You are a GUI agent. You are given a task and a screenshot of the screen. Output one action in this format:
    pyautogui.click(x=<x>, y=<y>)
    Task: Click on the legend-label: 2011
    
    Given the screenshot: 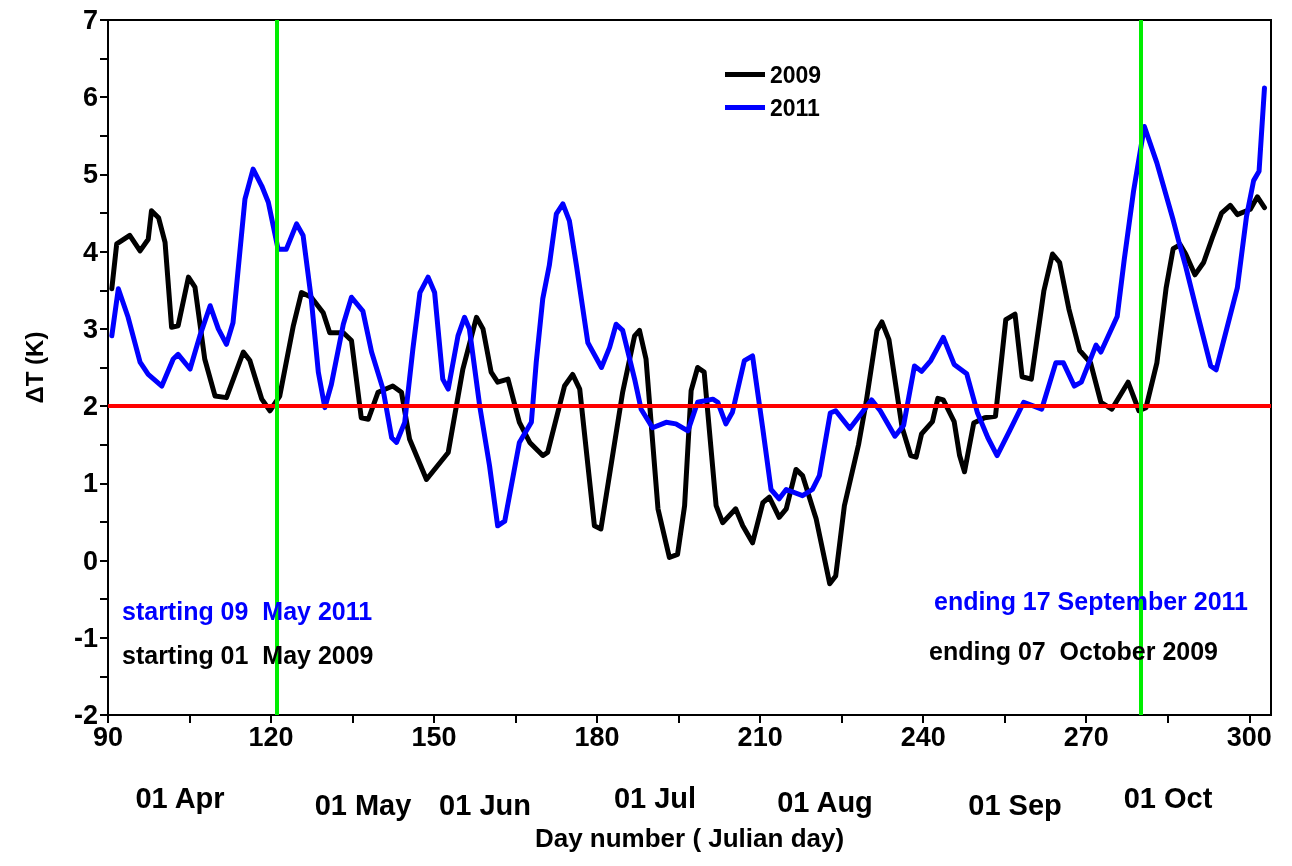 What is the action you would take?
    pyautogui.click(x=795, y=107)
    